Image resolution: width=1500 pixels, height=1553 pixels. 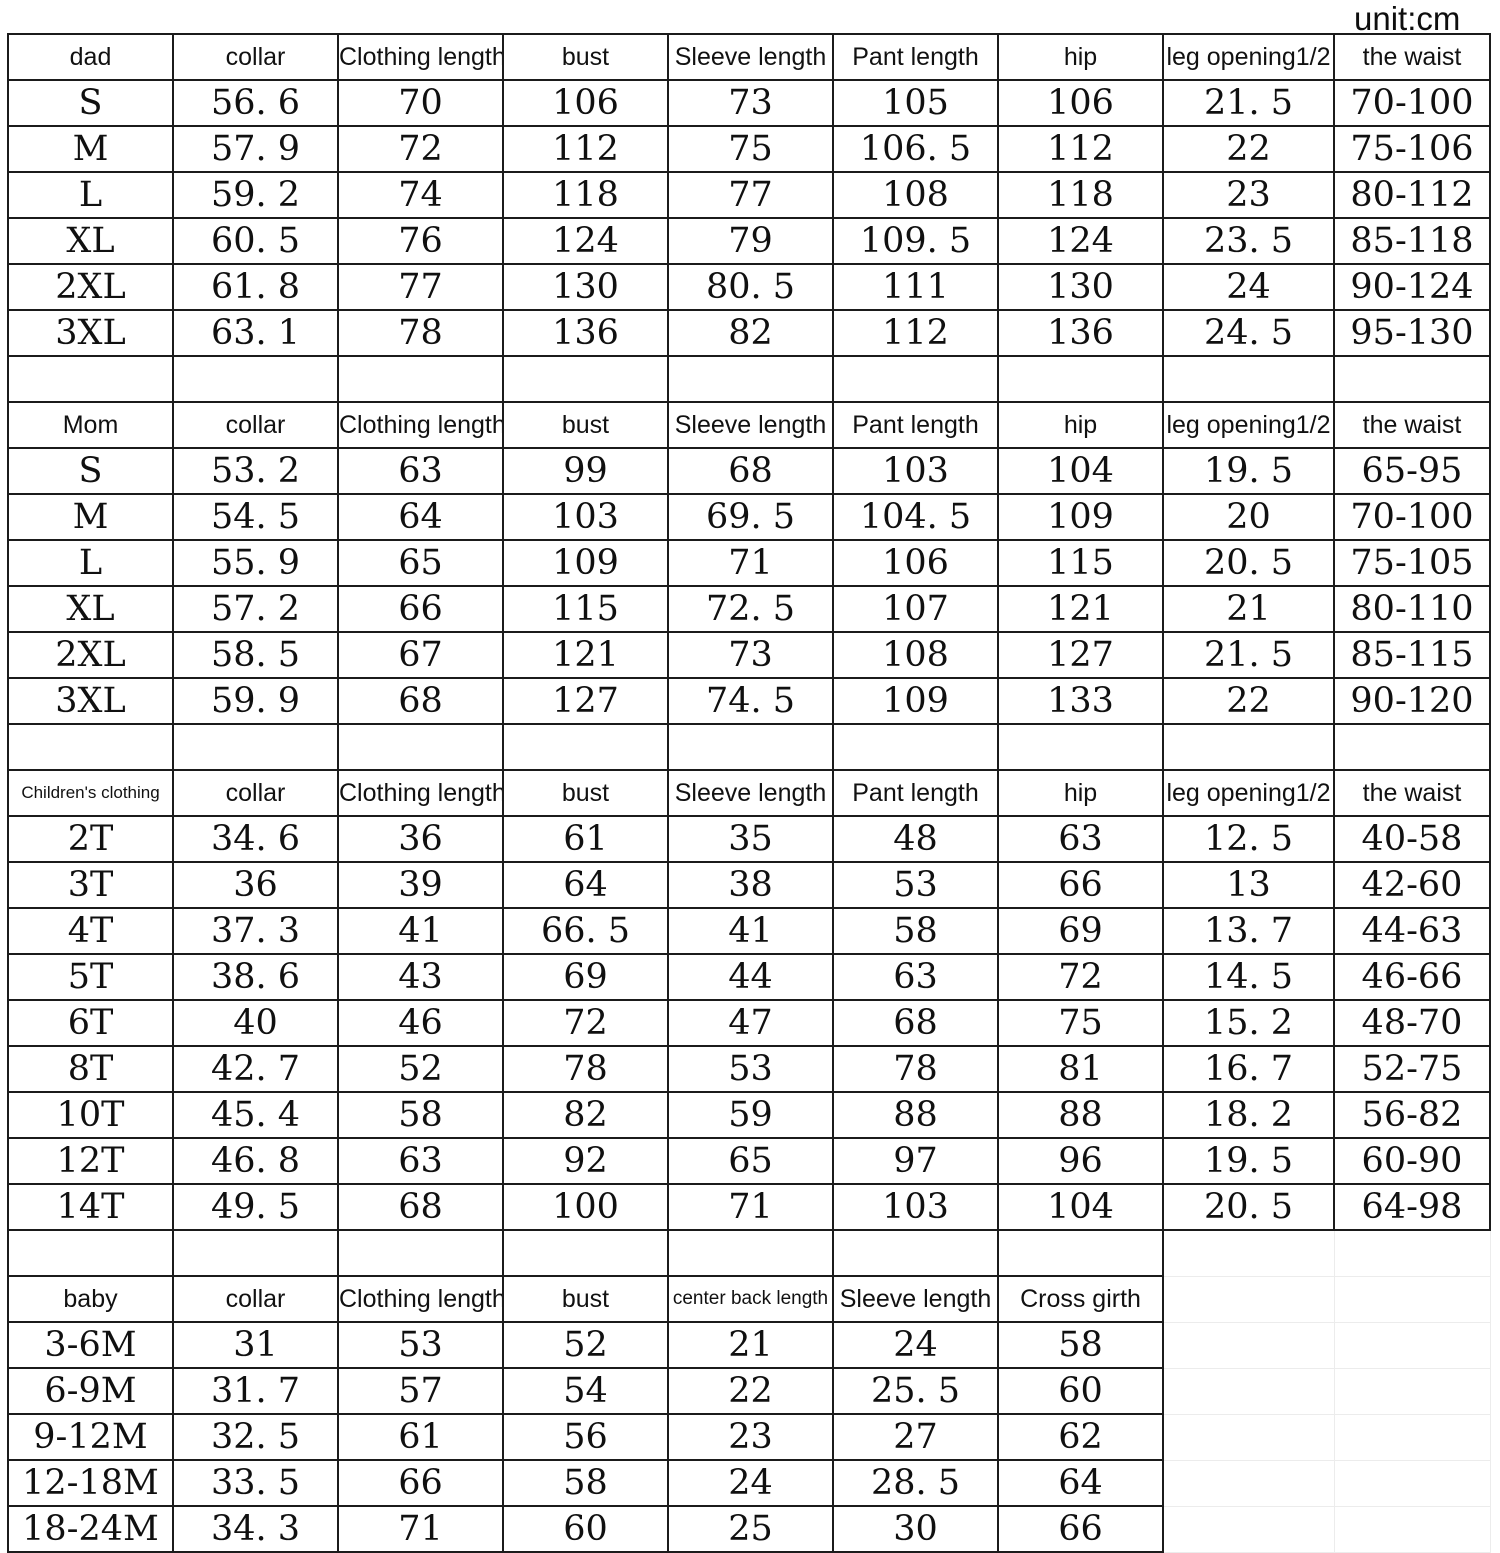 What do you see at coordinates (1412, 1115) in the screenshot?
I see `value-cell: 56-82` at bounding box center [1412, 1115].